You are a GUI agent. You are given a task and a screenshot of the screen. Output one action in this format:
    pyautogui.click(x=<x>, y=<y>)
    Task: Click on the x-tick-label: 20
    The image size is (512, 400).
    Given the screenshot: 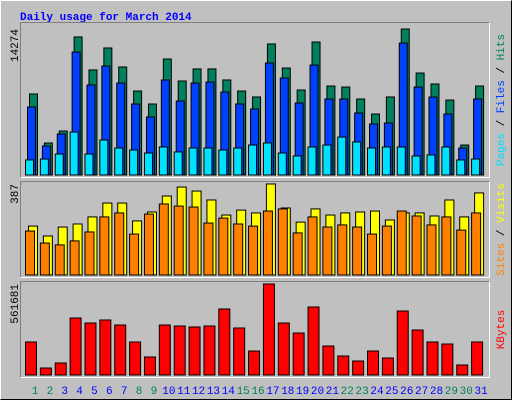 What is the action you would take?
    pyautogui.click(x=317, y=392)
    